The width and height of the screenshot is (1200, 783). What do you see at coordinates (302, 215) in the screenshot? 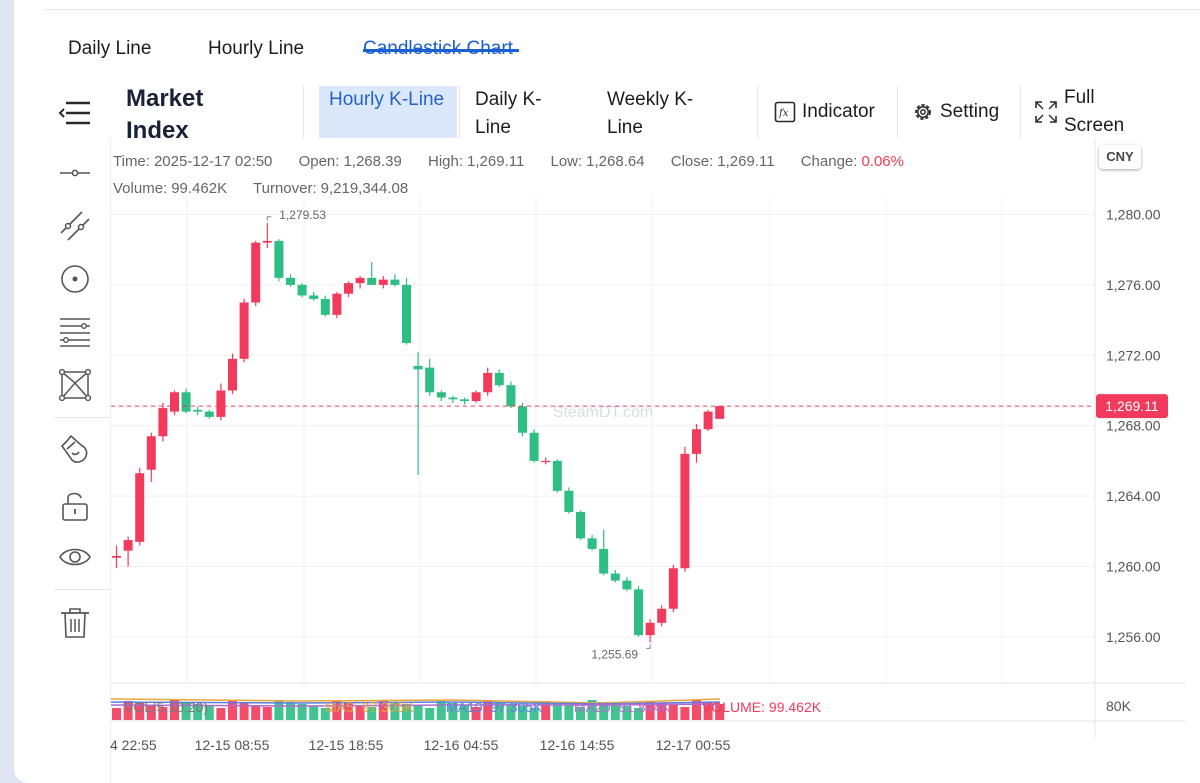
I see `max-price-label: 1,279.53` at bounding box center [302, 215].